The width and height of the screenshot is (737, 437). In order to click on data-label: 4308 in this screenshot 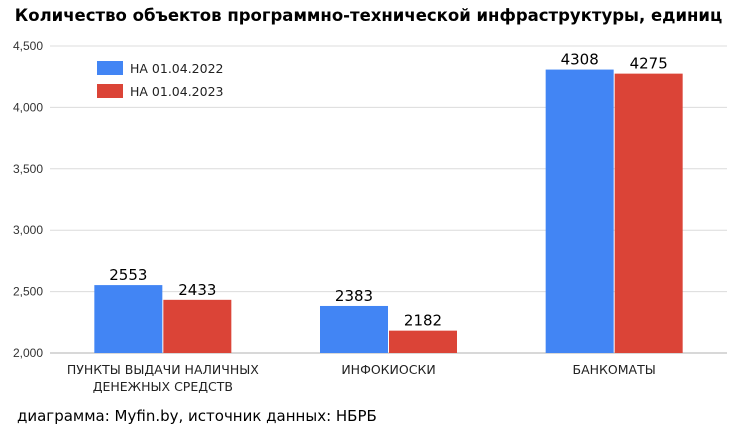, I will do `click(580, 60)`.